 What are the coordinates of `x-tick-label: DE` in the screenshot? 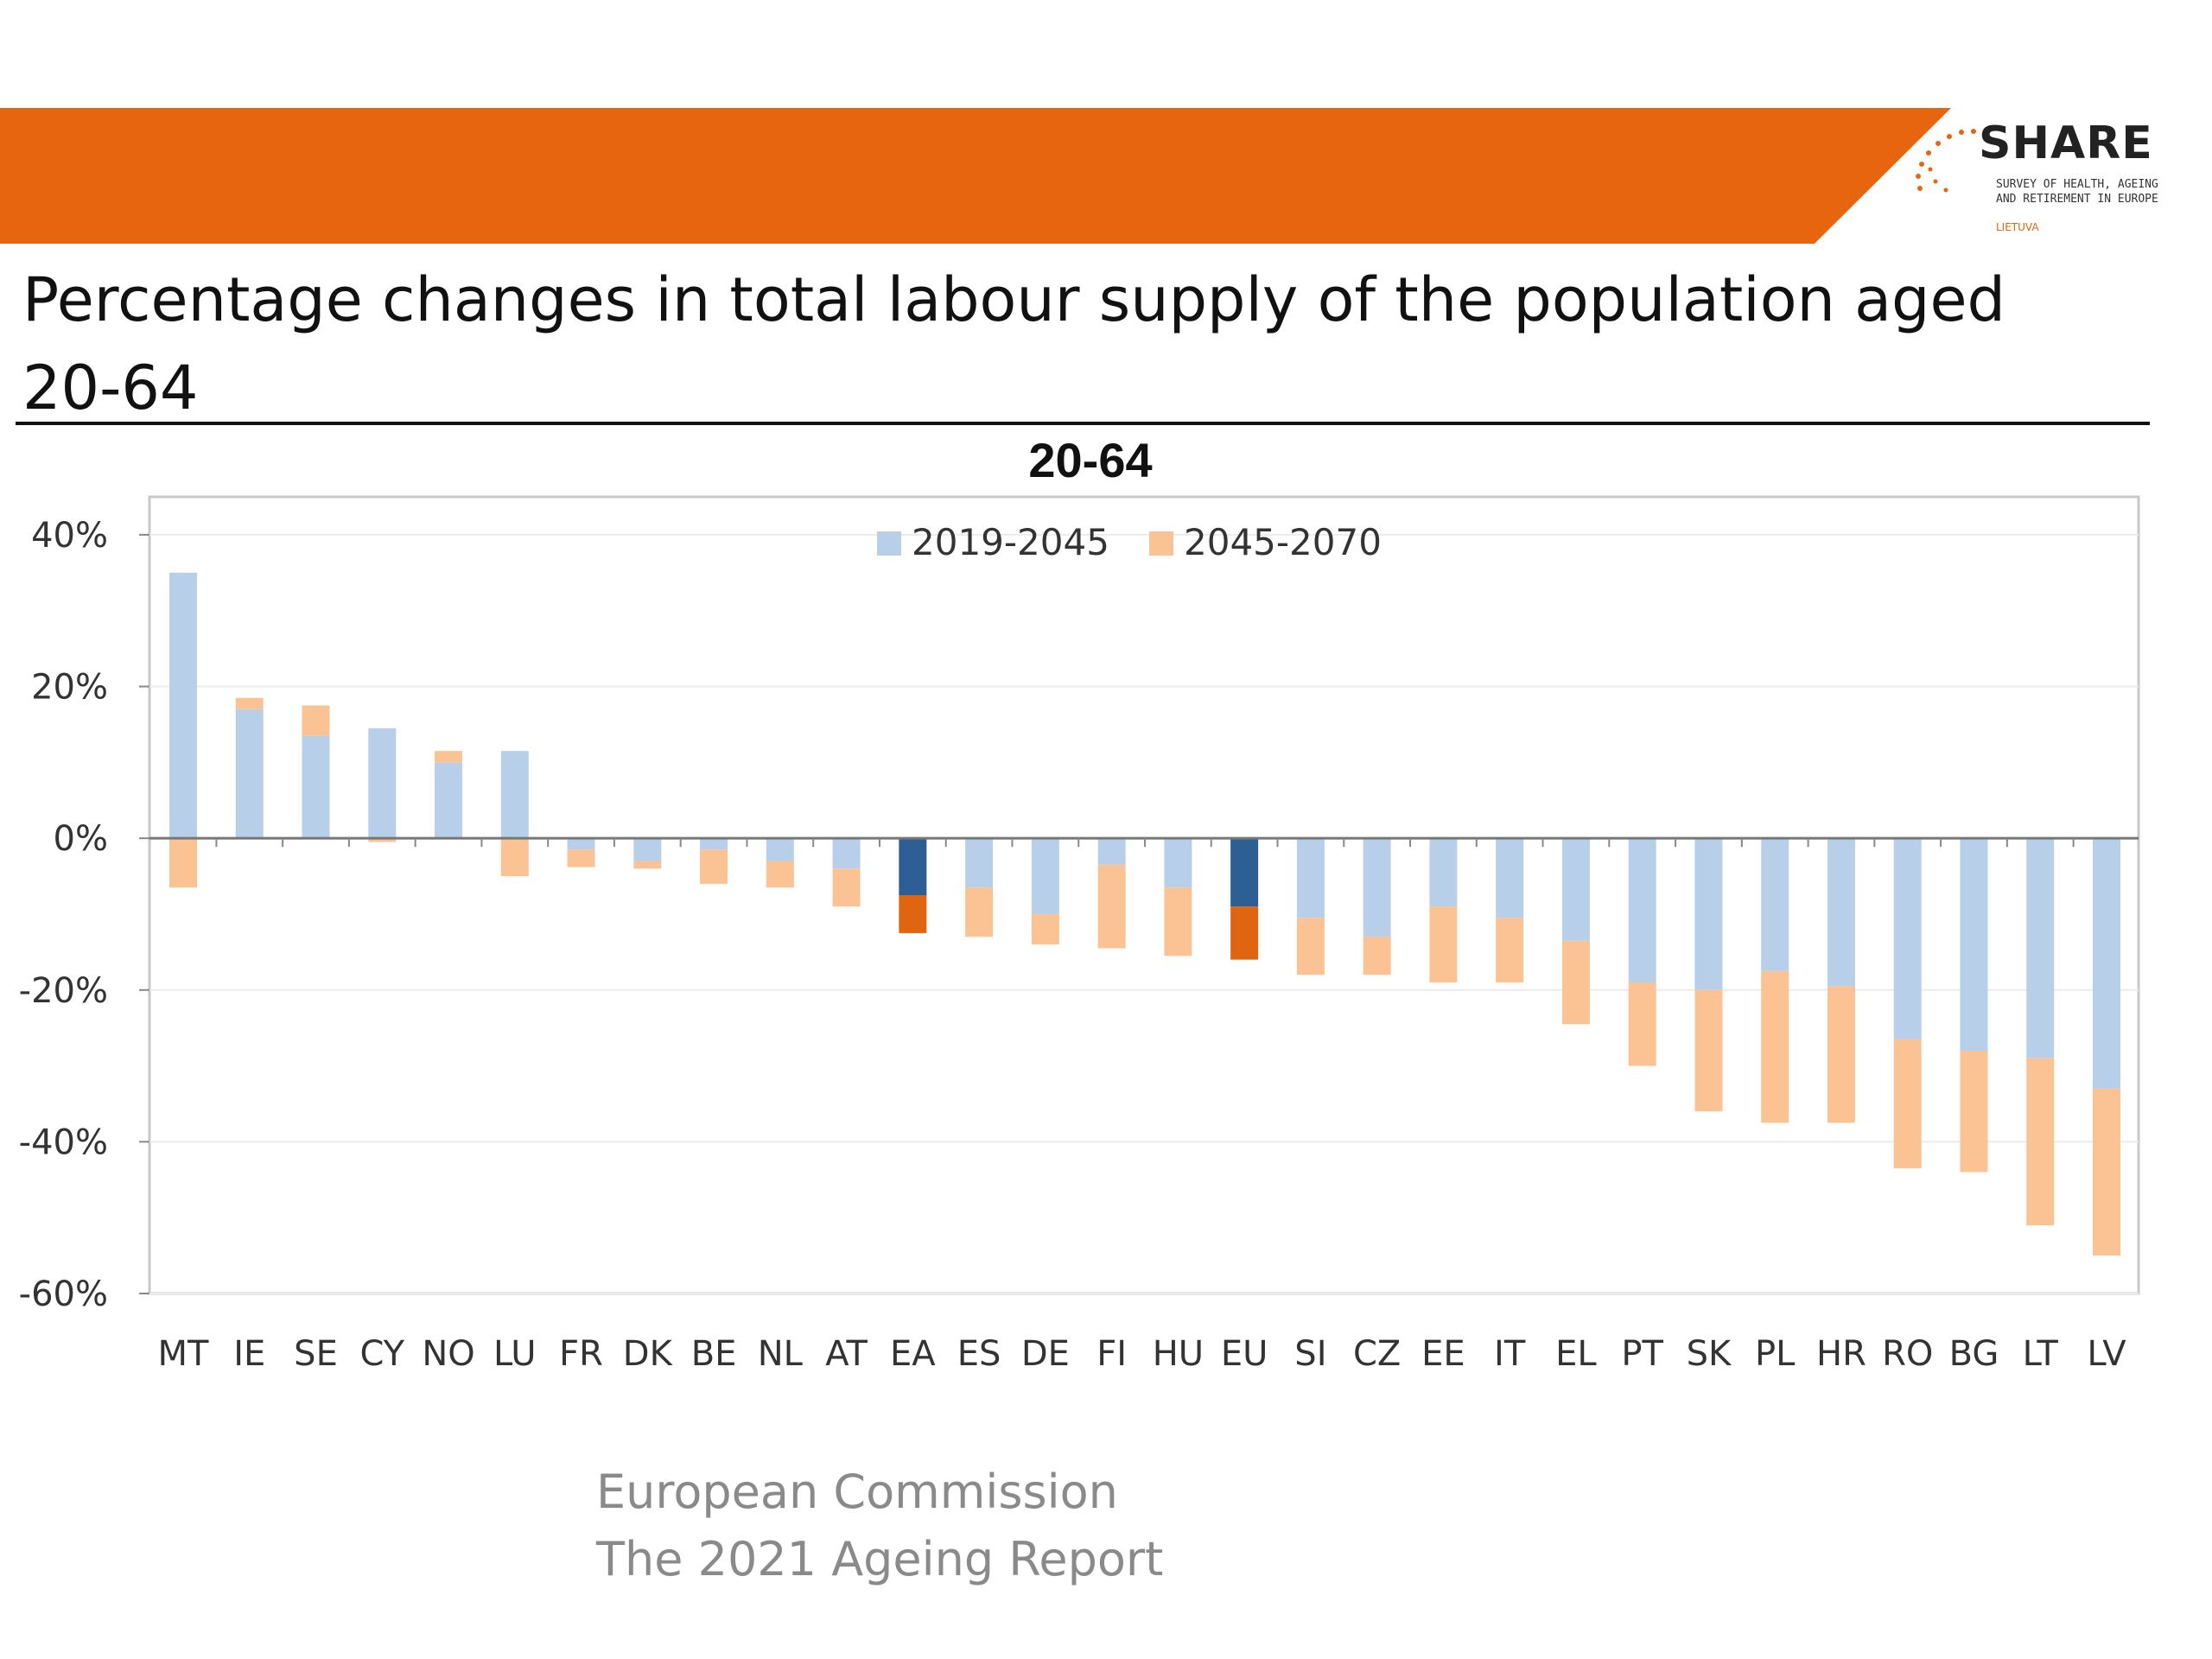 It's located at (1045, 1354).